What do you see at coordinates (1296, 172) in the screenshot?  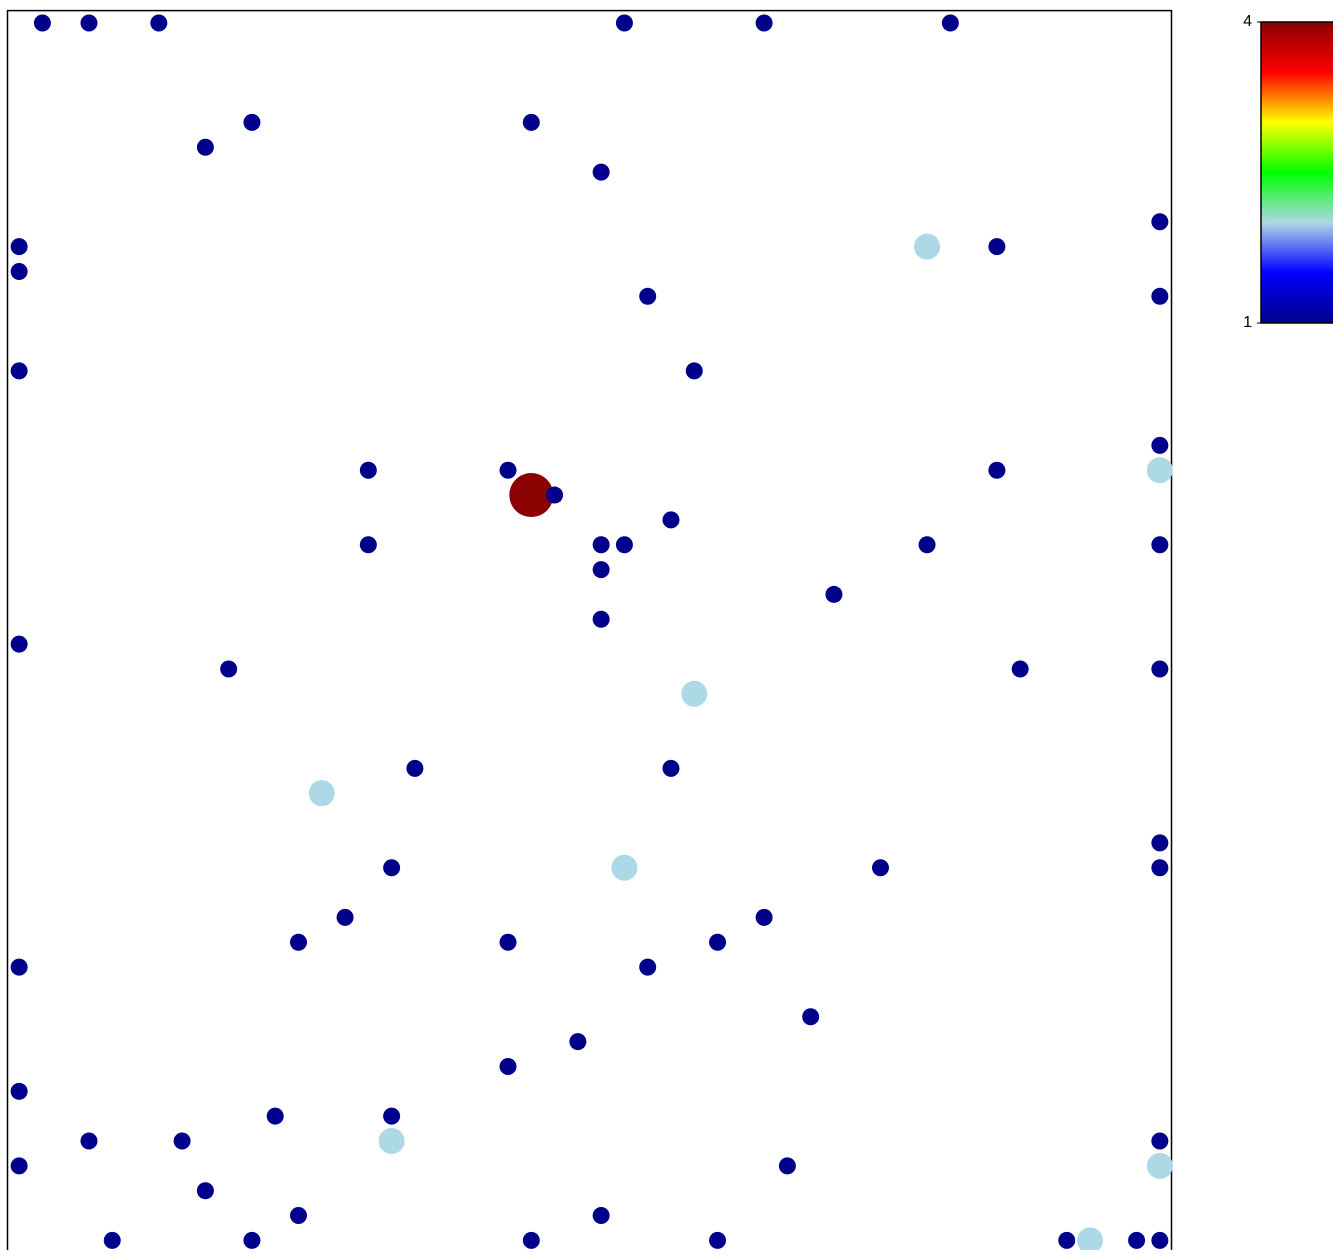 I see `colorbar` at bounding box center [1296, 172].